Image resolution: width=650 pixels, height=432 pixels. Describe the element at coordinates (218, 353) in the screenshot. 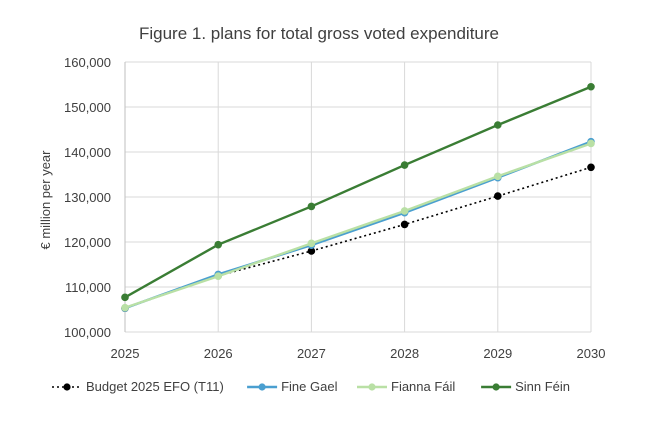

I see `x-tick-label: 2026` at that location.